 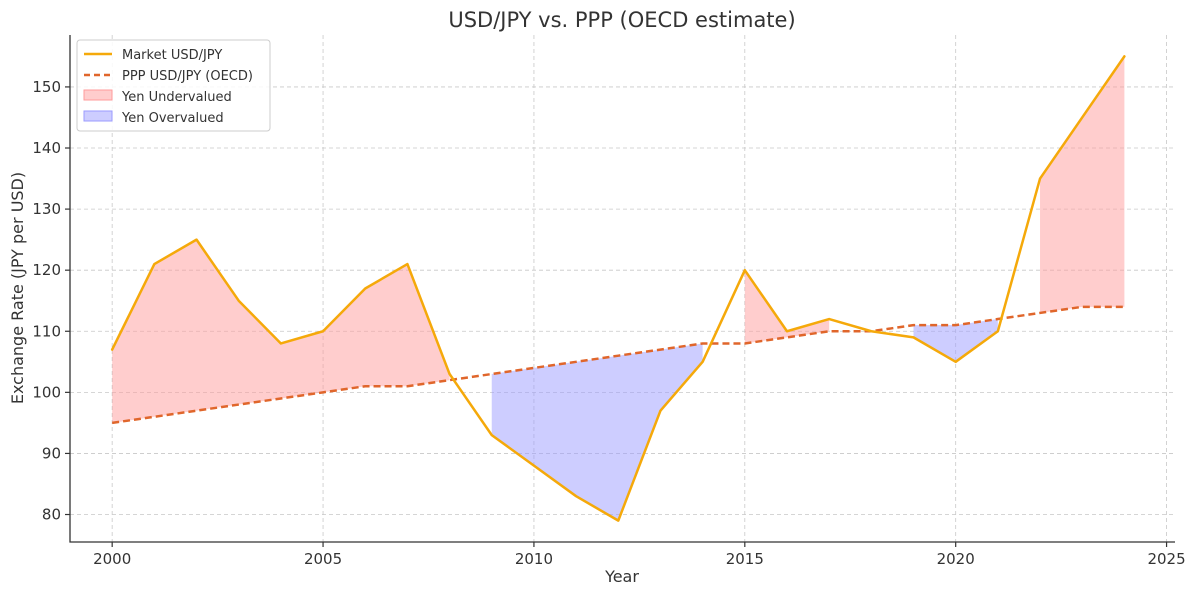 What do you see at coordinates (46, 392) in the screenshot?
I see `y-tick-label: 100` at bounding box center [46, 392].